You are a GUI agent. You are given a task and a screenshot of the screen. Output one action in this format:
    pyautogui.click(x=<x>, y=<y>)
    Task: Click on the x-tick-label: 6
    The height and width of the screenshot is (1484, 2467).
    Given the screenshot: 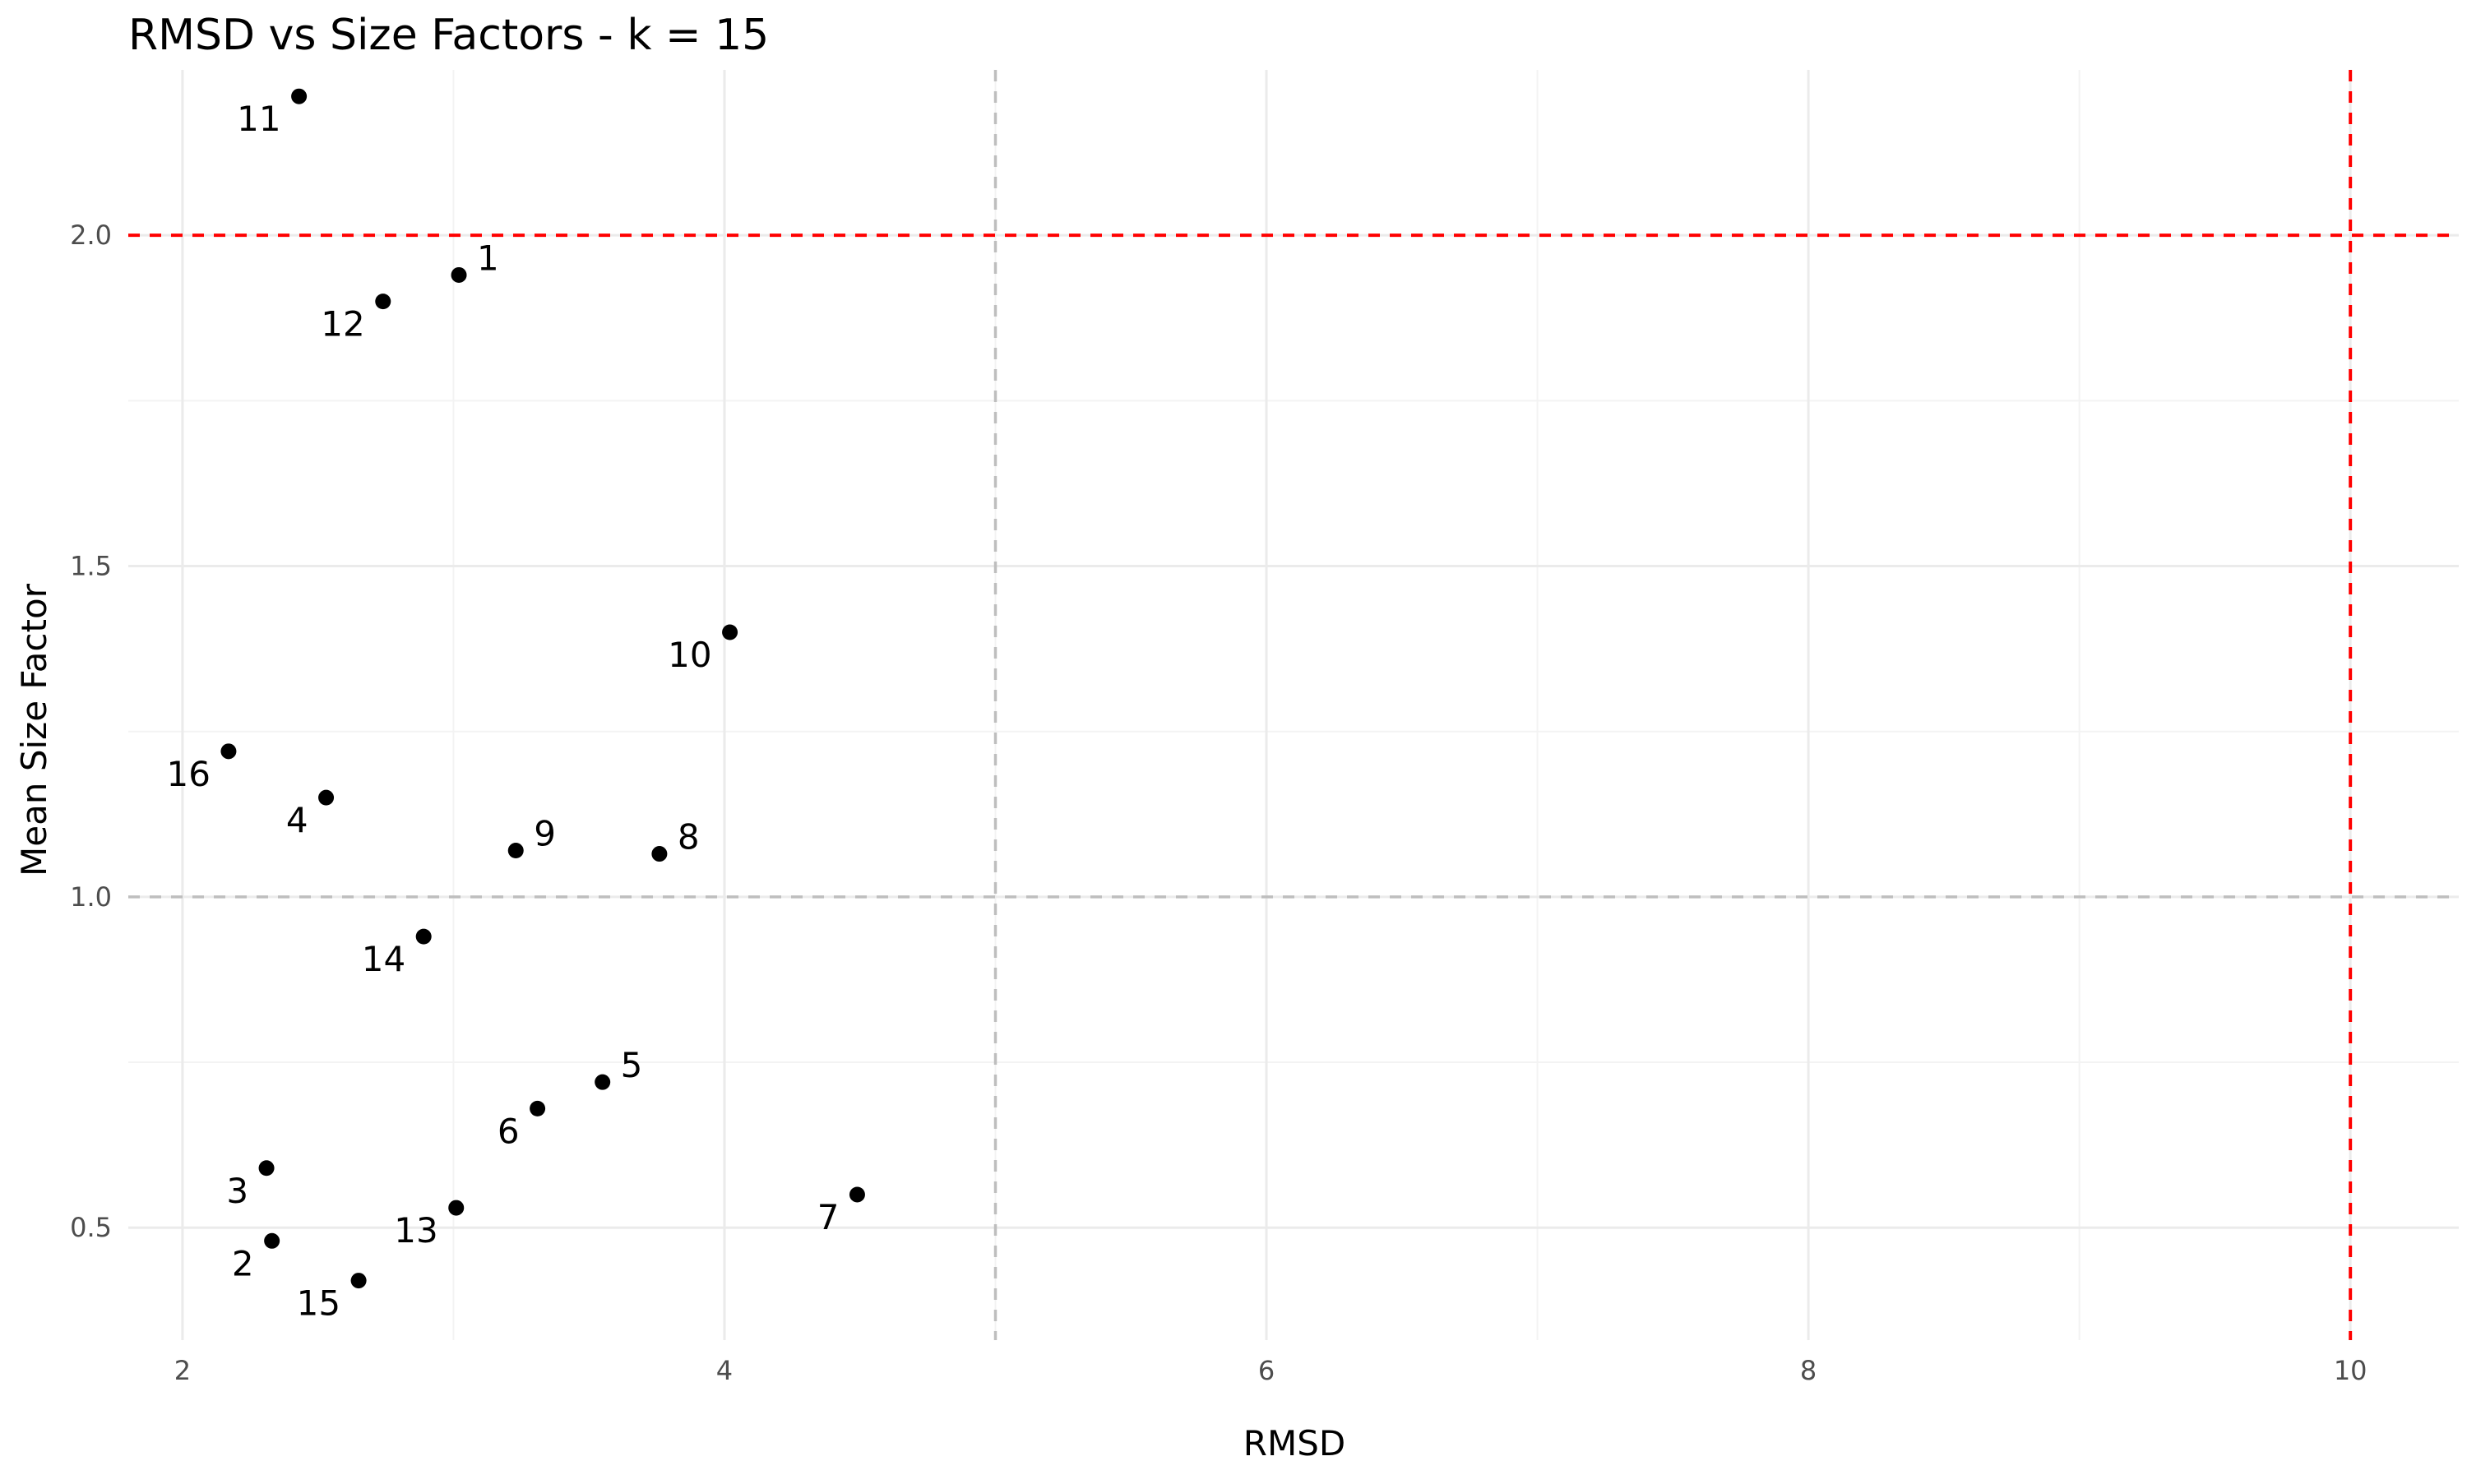 What is the action you would take?
    pyautogui.click(x=1266, y=1371)
    